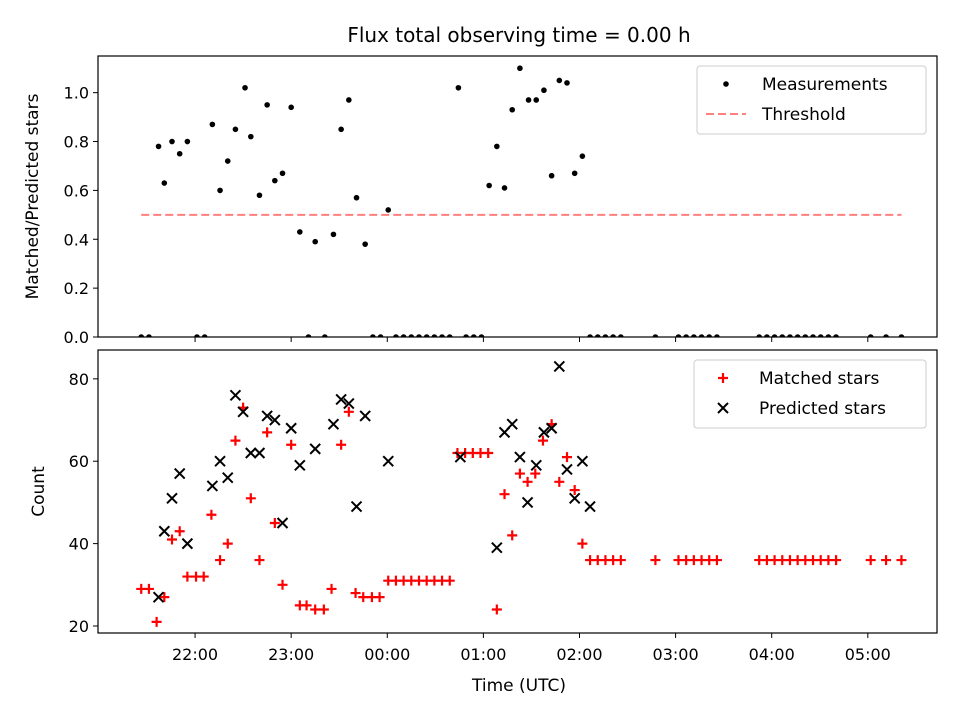  What do you see at coordinates (291, 654) in the screenshot?
I see `x-tick-label: 23:00` at bounding box center [291, 654].